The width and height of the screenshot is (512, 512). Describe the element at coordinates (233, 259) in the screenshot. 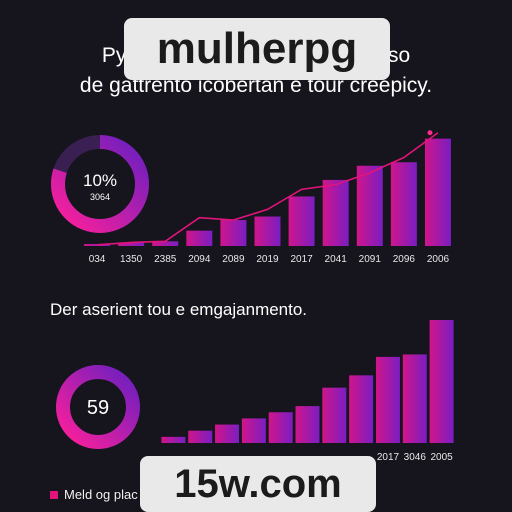

I see `tick-label-chart1-4: 2089` at that location.